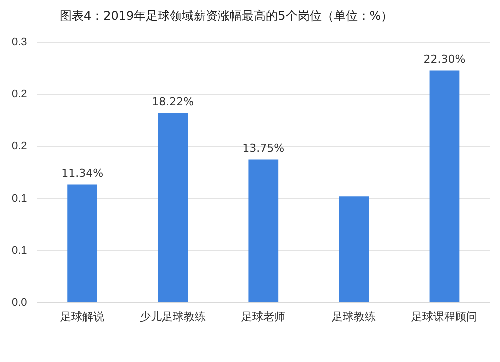 The width and height of the screenshot is (500, 362). I want to click on x-tick-label: 足球解说, so click(82, 317).